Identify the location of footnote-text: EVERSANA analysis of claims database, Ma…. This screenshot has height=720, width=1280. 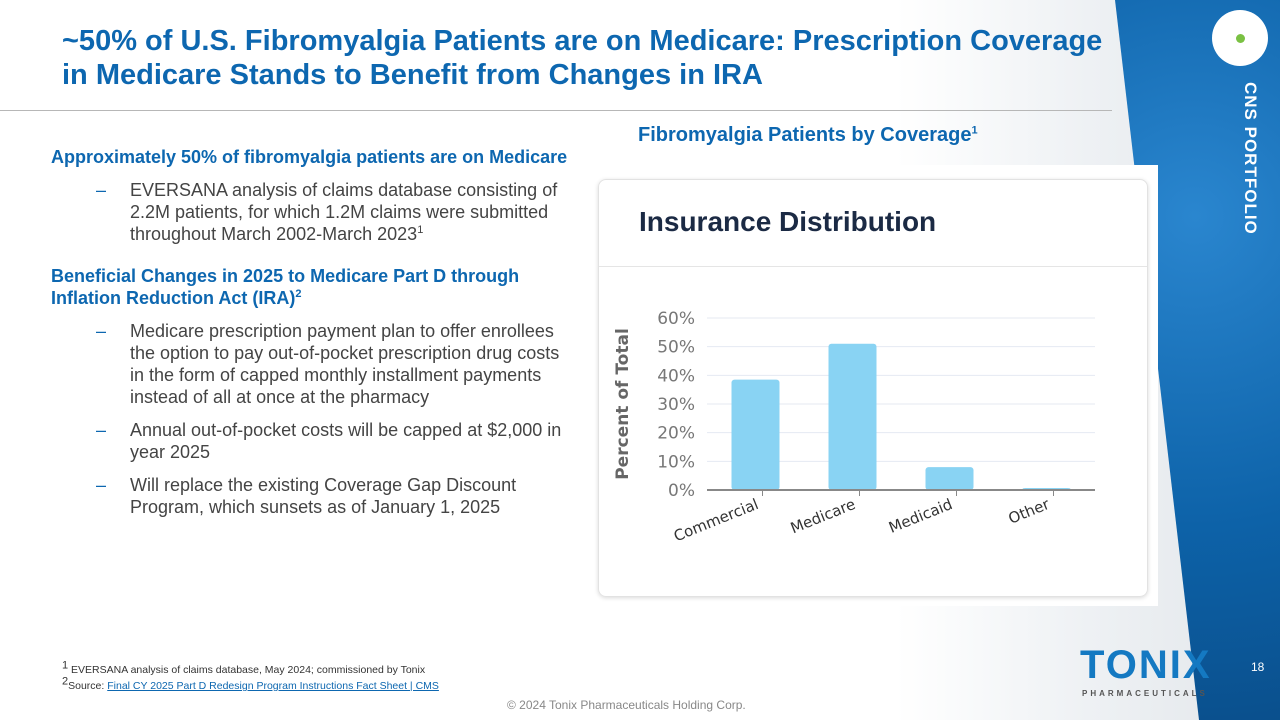
(248, 670).